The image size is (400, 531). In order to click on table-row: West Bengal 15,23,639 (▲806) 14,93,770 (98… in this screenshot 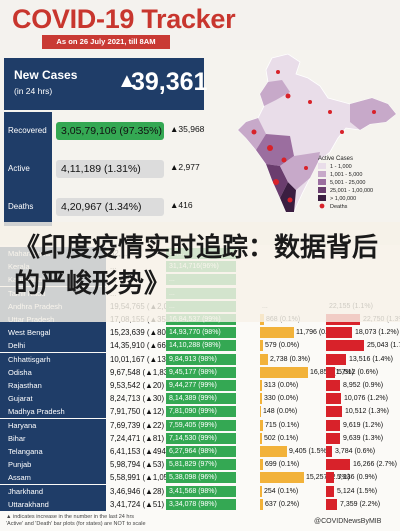, I will do `click(200, 333)`.